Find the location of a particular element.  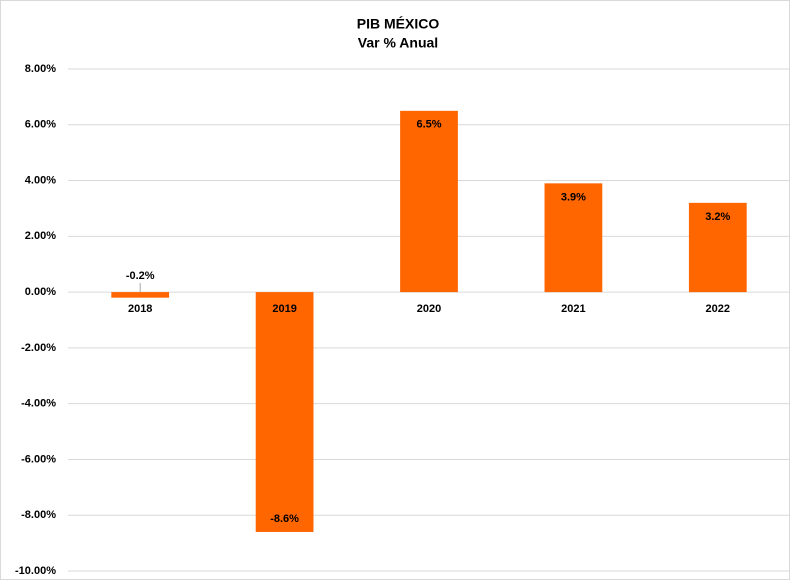

y-tick-label: -4.00% is located at coordinates (38, 404).